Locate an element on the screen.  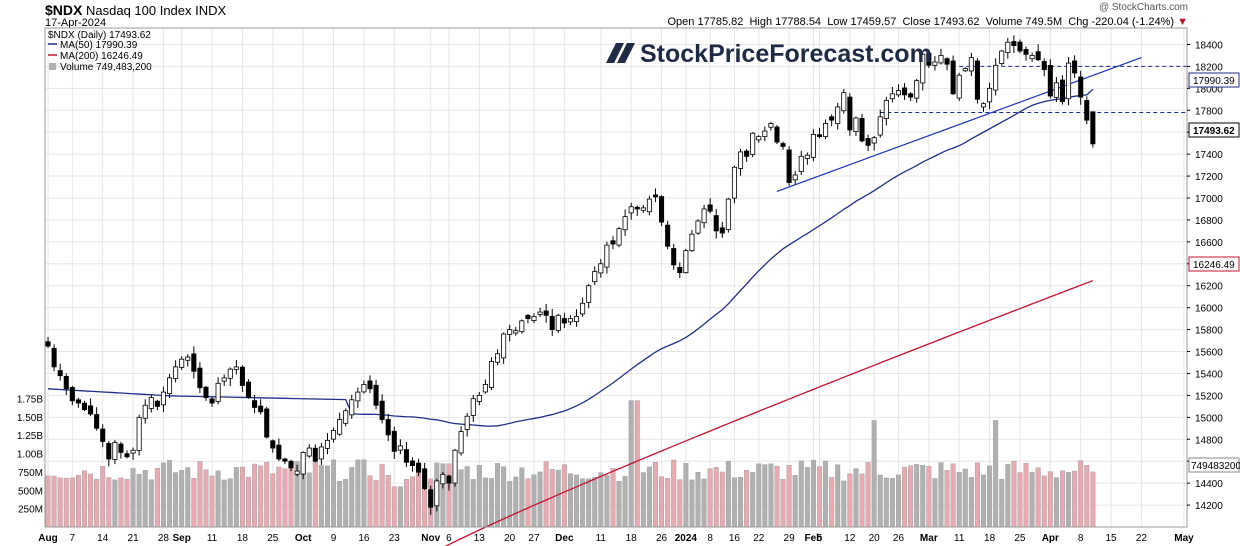
volume-value: 749.5M is located at coordinates (1044, 22).